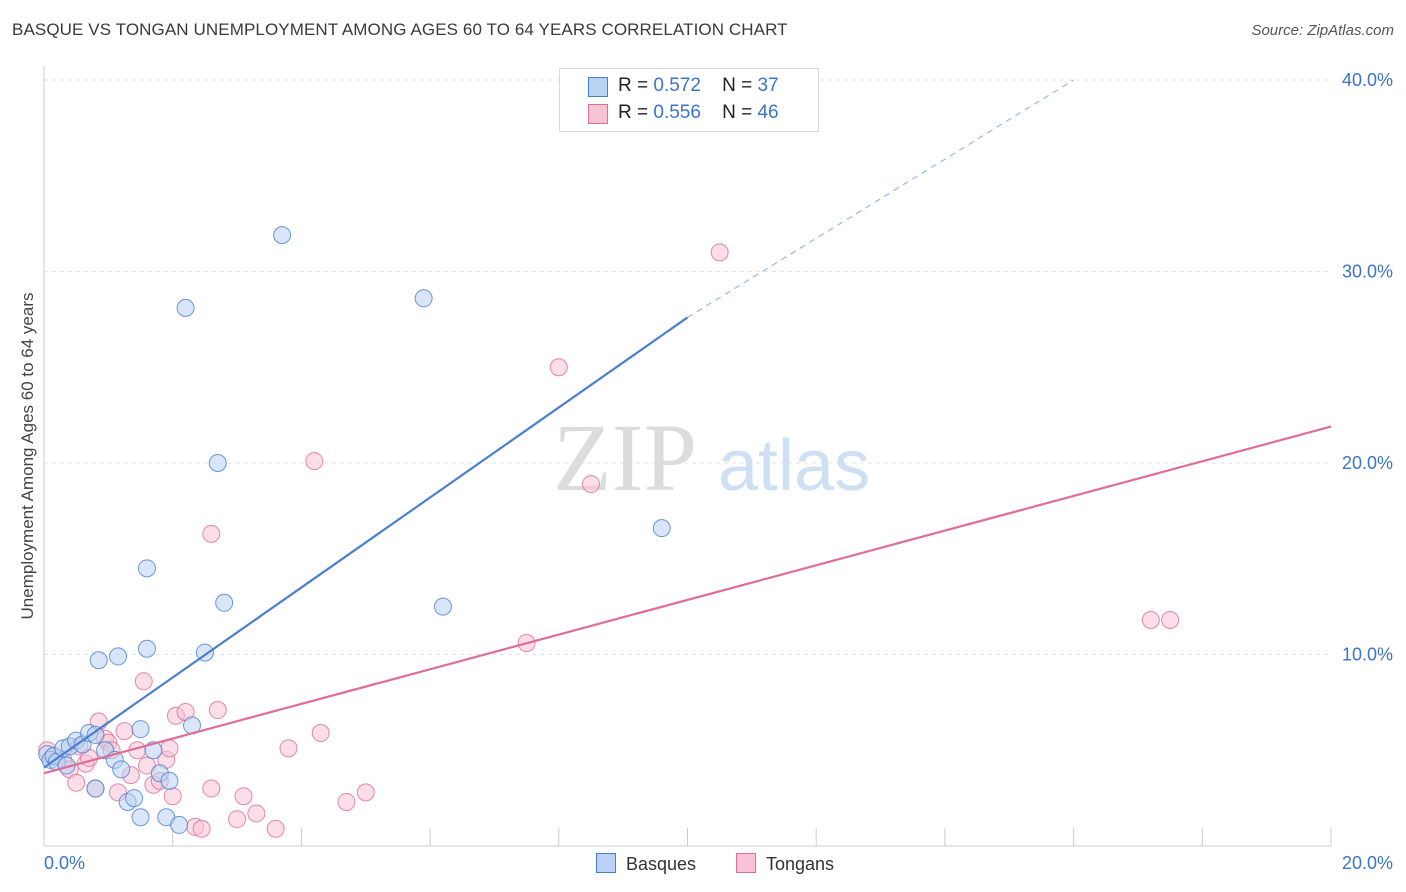 This screenshot has width=1406, height=892. Describe the element at coordinates (1322, 30) in the screenshot. I see `source-label: Source: ZipAtlas.com` at that location.